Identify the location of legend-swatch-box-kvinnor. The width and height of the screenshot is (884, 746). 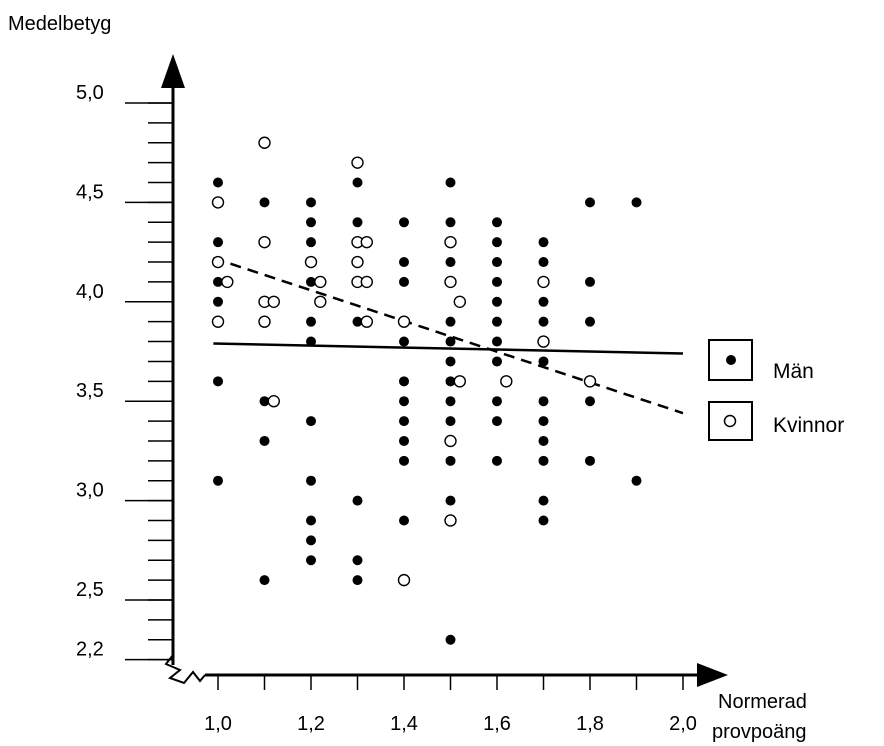
(730, 421).